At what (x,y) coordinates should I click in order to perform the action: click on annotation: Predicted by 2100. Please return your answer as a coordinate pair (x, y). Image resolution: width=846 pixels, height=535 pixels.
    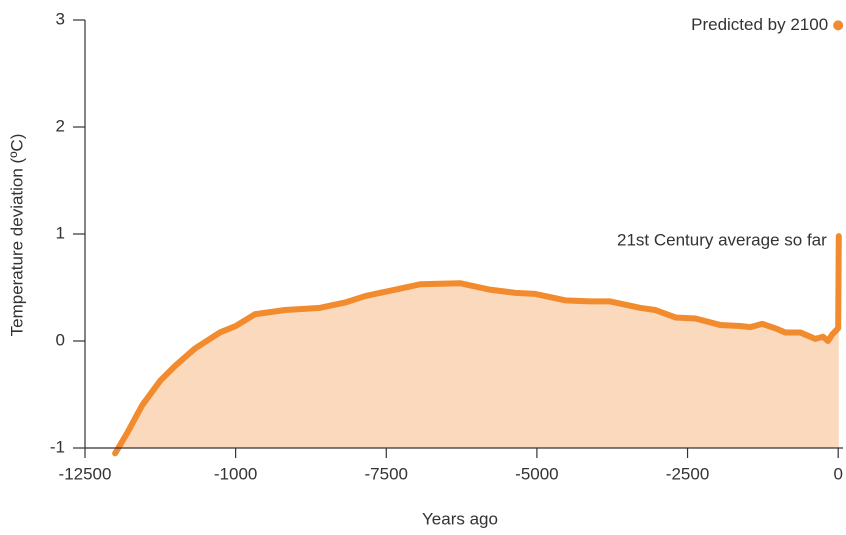
    Looking at the image, I should click on (759, 24).